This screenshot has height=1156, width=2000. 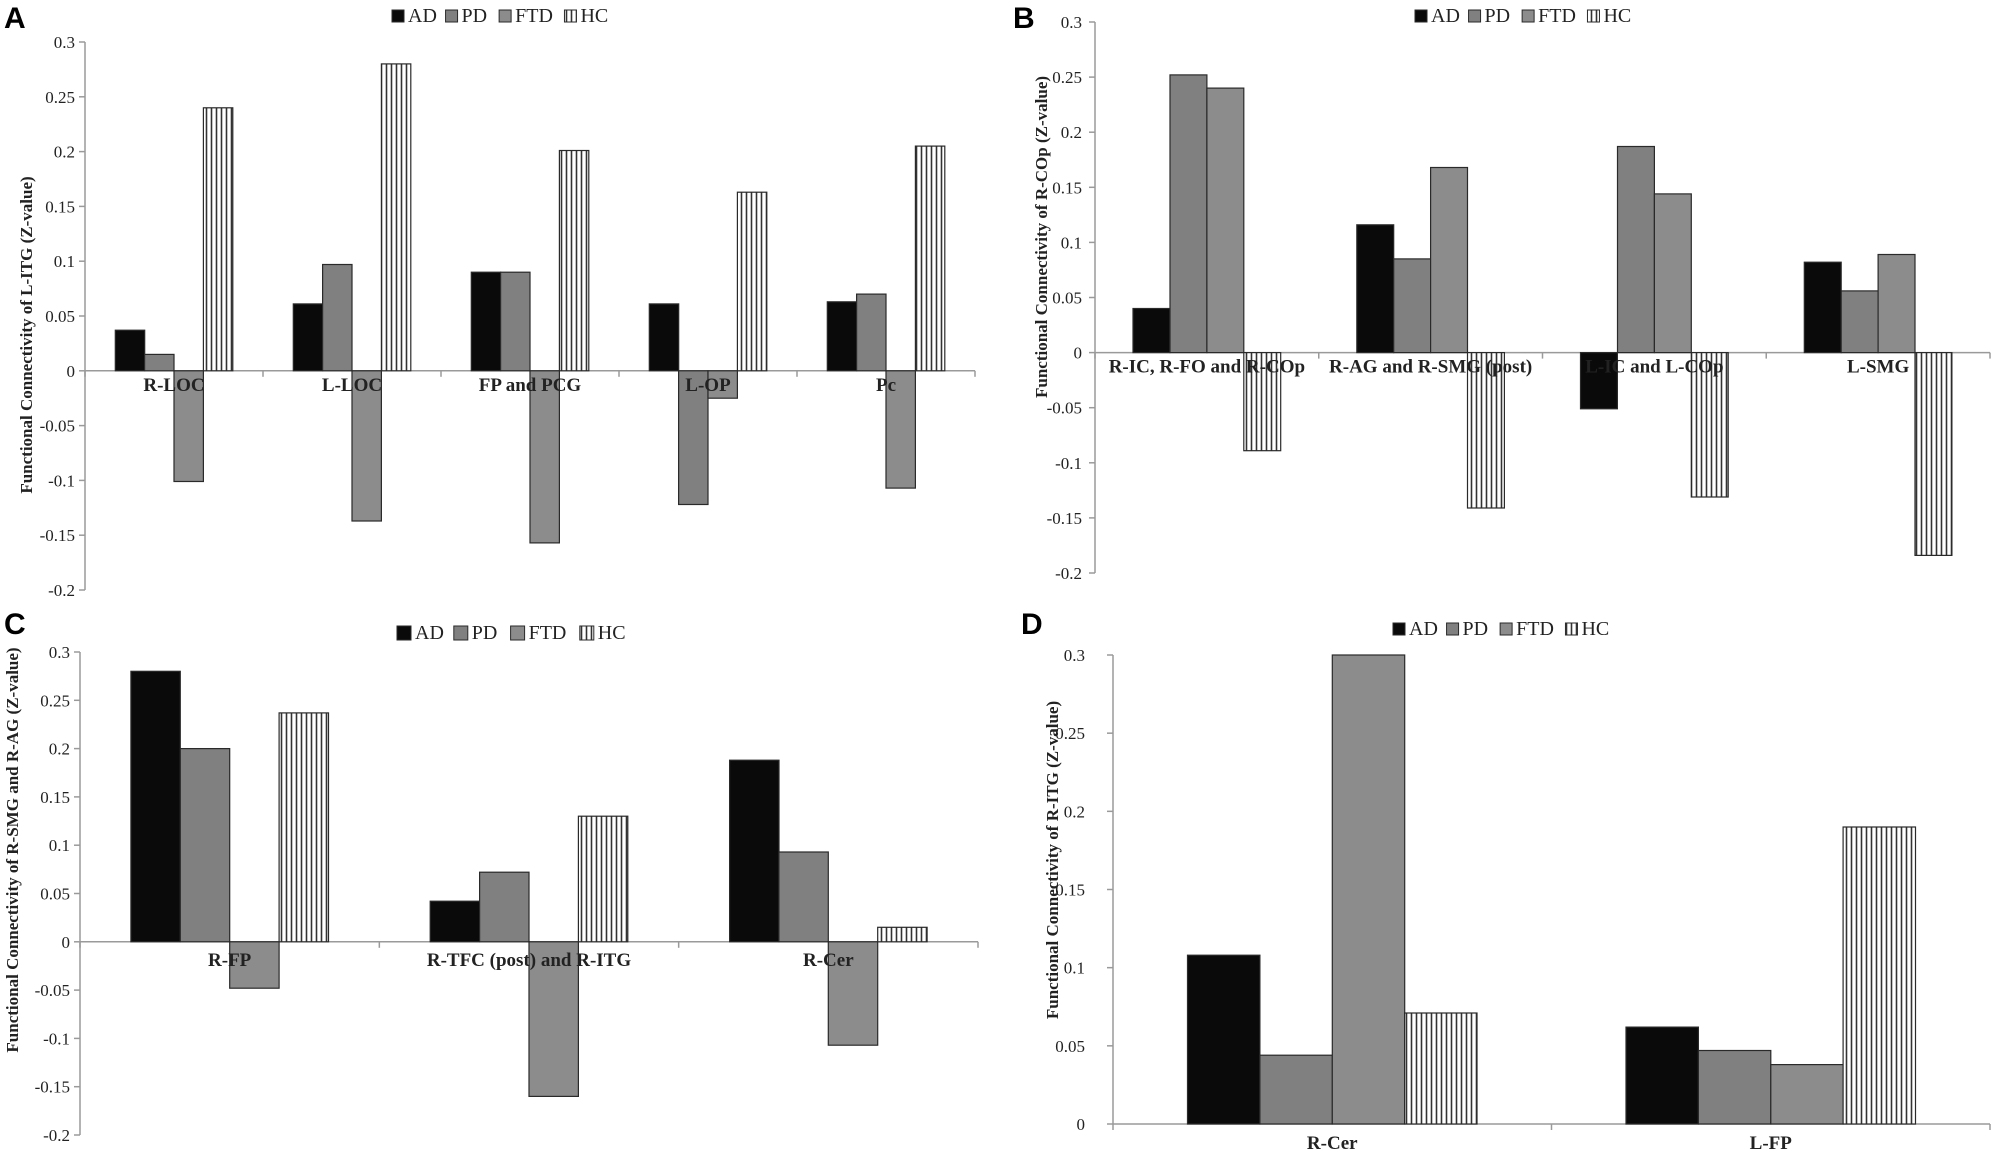 What do you see at coordinates (1071, 132) in the screenshot?
I see `panel-b-y-tick-label: 0.2` at bounding box center [1071, 132].